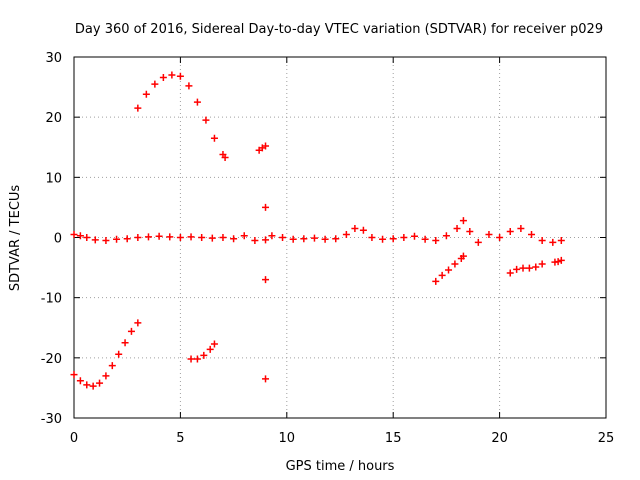  I want to click on x-tick-label: 25, so click(606, 438).